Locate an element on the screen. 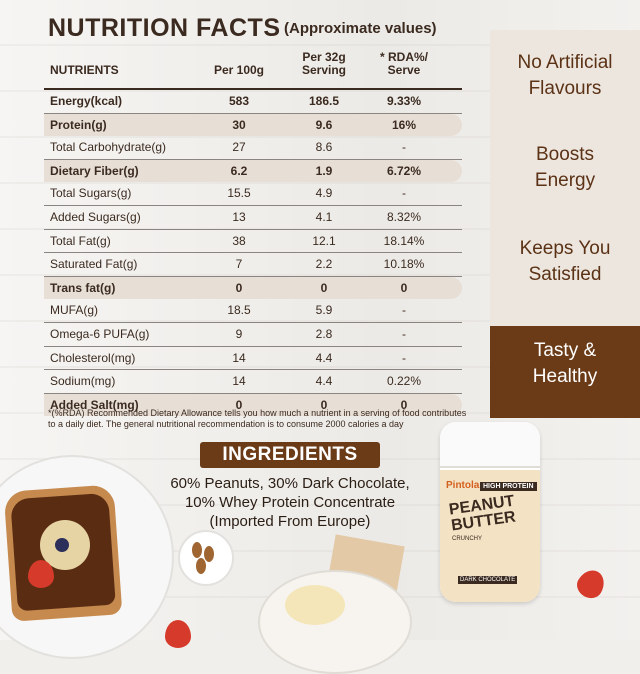  strawberry-on-toast is located at coordinates (41, 574).